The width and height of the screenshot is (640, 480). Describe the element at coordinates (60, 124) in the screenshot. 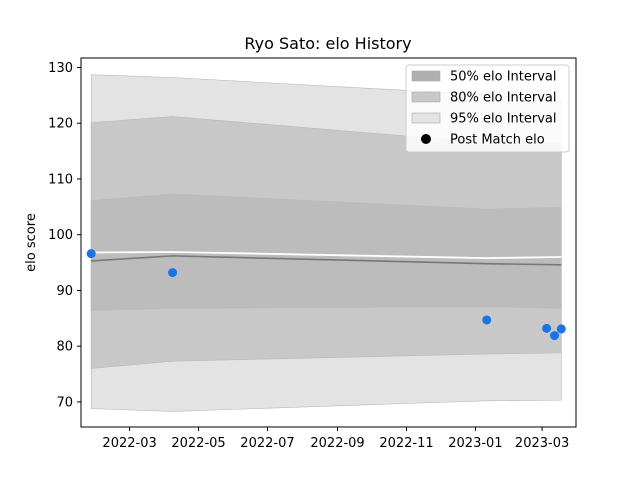

I see `y-tick-label: 120` at that location.